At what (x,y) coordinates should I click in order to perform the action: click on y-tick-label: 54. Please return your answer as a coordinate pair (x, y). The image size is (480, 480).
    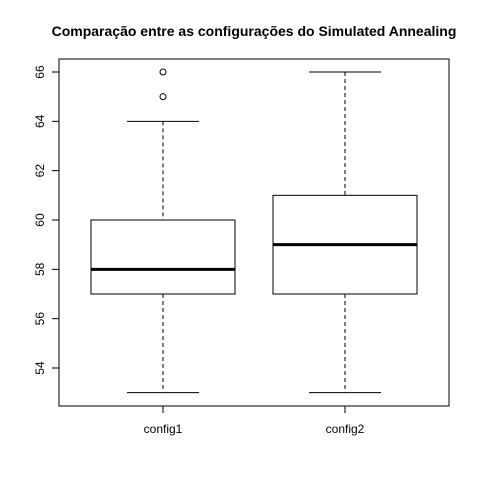
    Looking at the image, I should click on (40, 368).